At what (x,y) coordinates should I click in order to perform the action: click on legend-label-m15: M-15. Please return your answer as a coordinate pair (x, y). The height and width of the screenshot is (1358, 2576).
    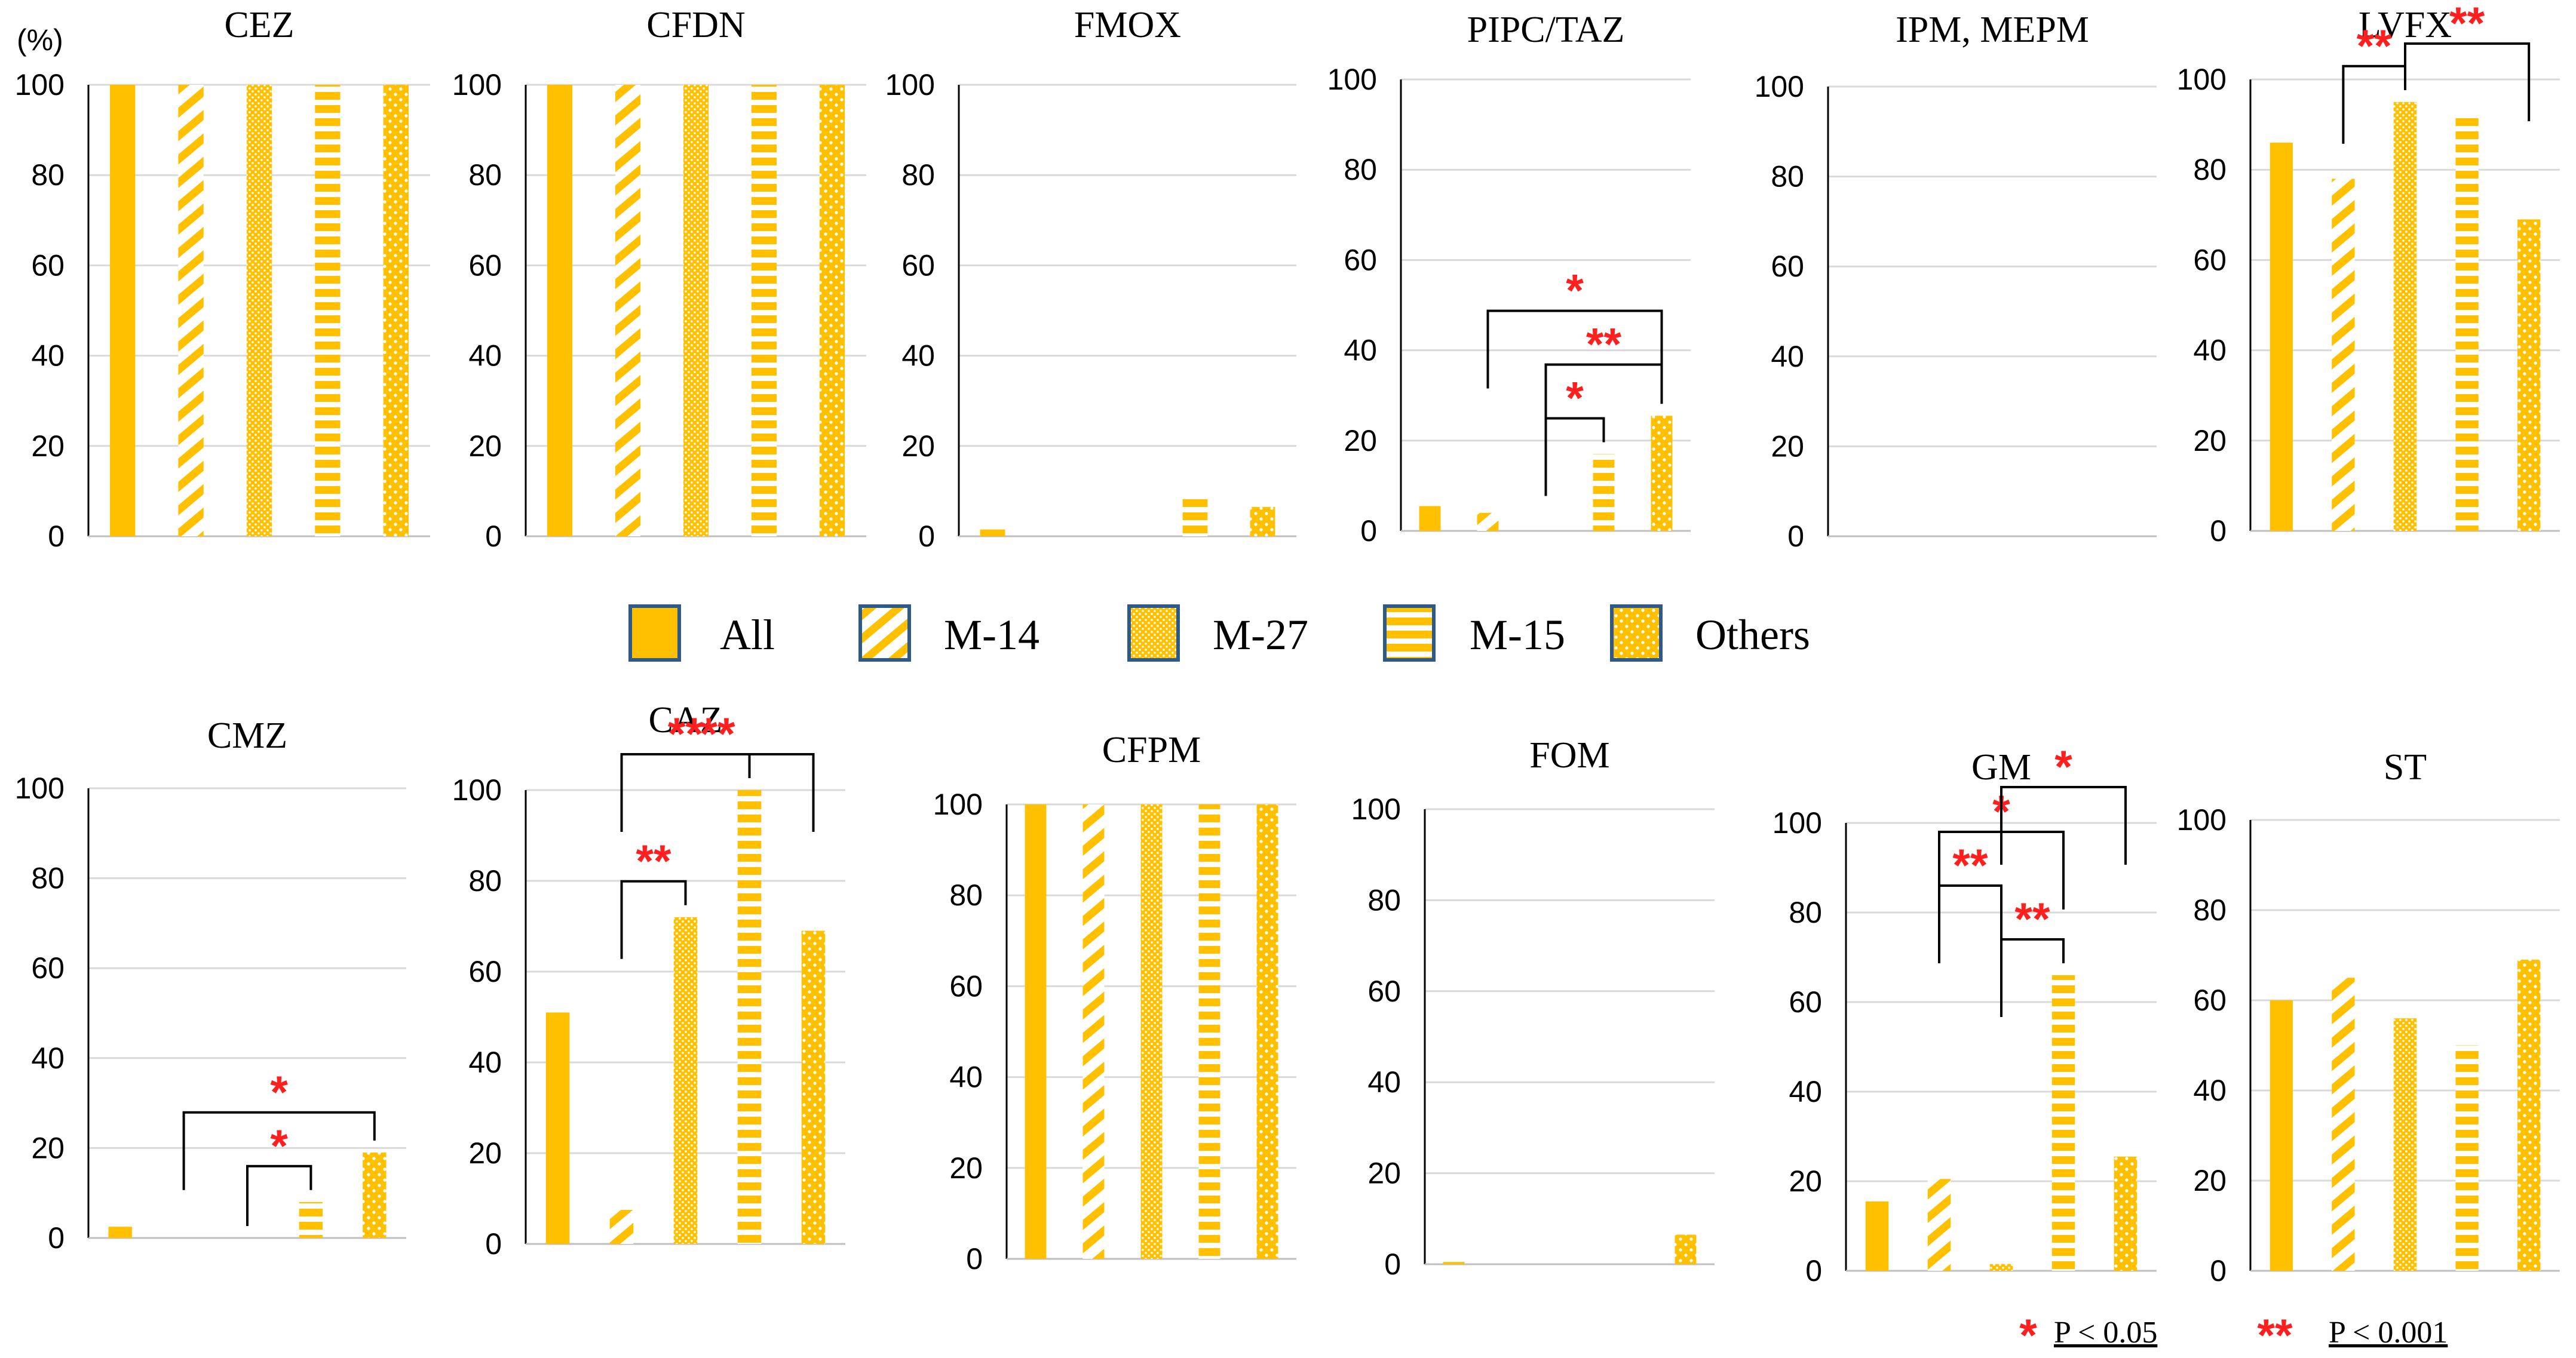
    Looking at the image, I should click on (1517, 635).